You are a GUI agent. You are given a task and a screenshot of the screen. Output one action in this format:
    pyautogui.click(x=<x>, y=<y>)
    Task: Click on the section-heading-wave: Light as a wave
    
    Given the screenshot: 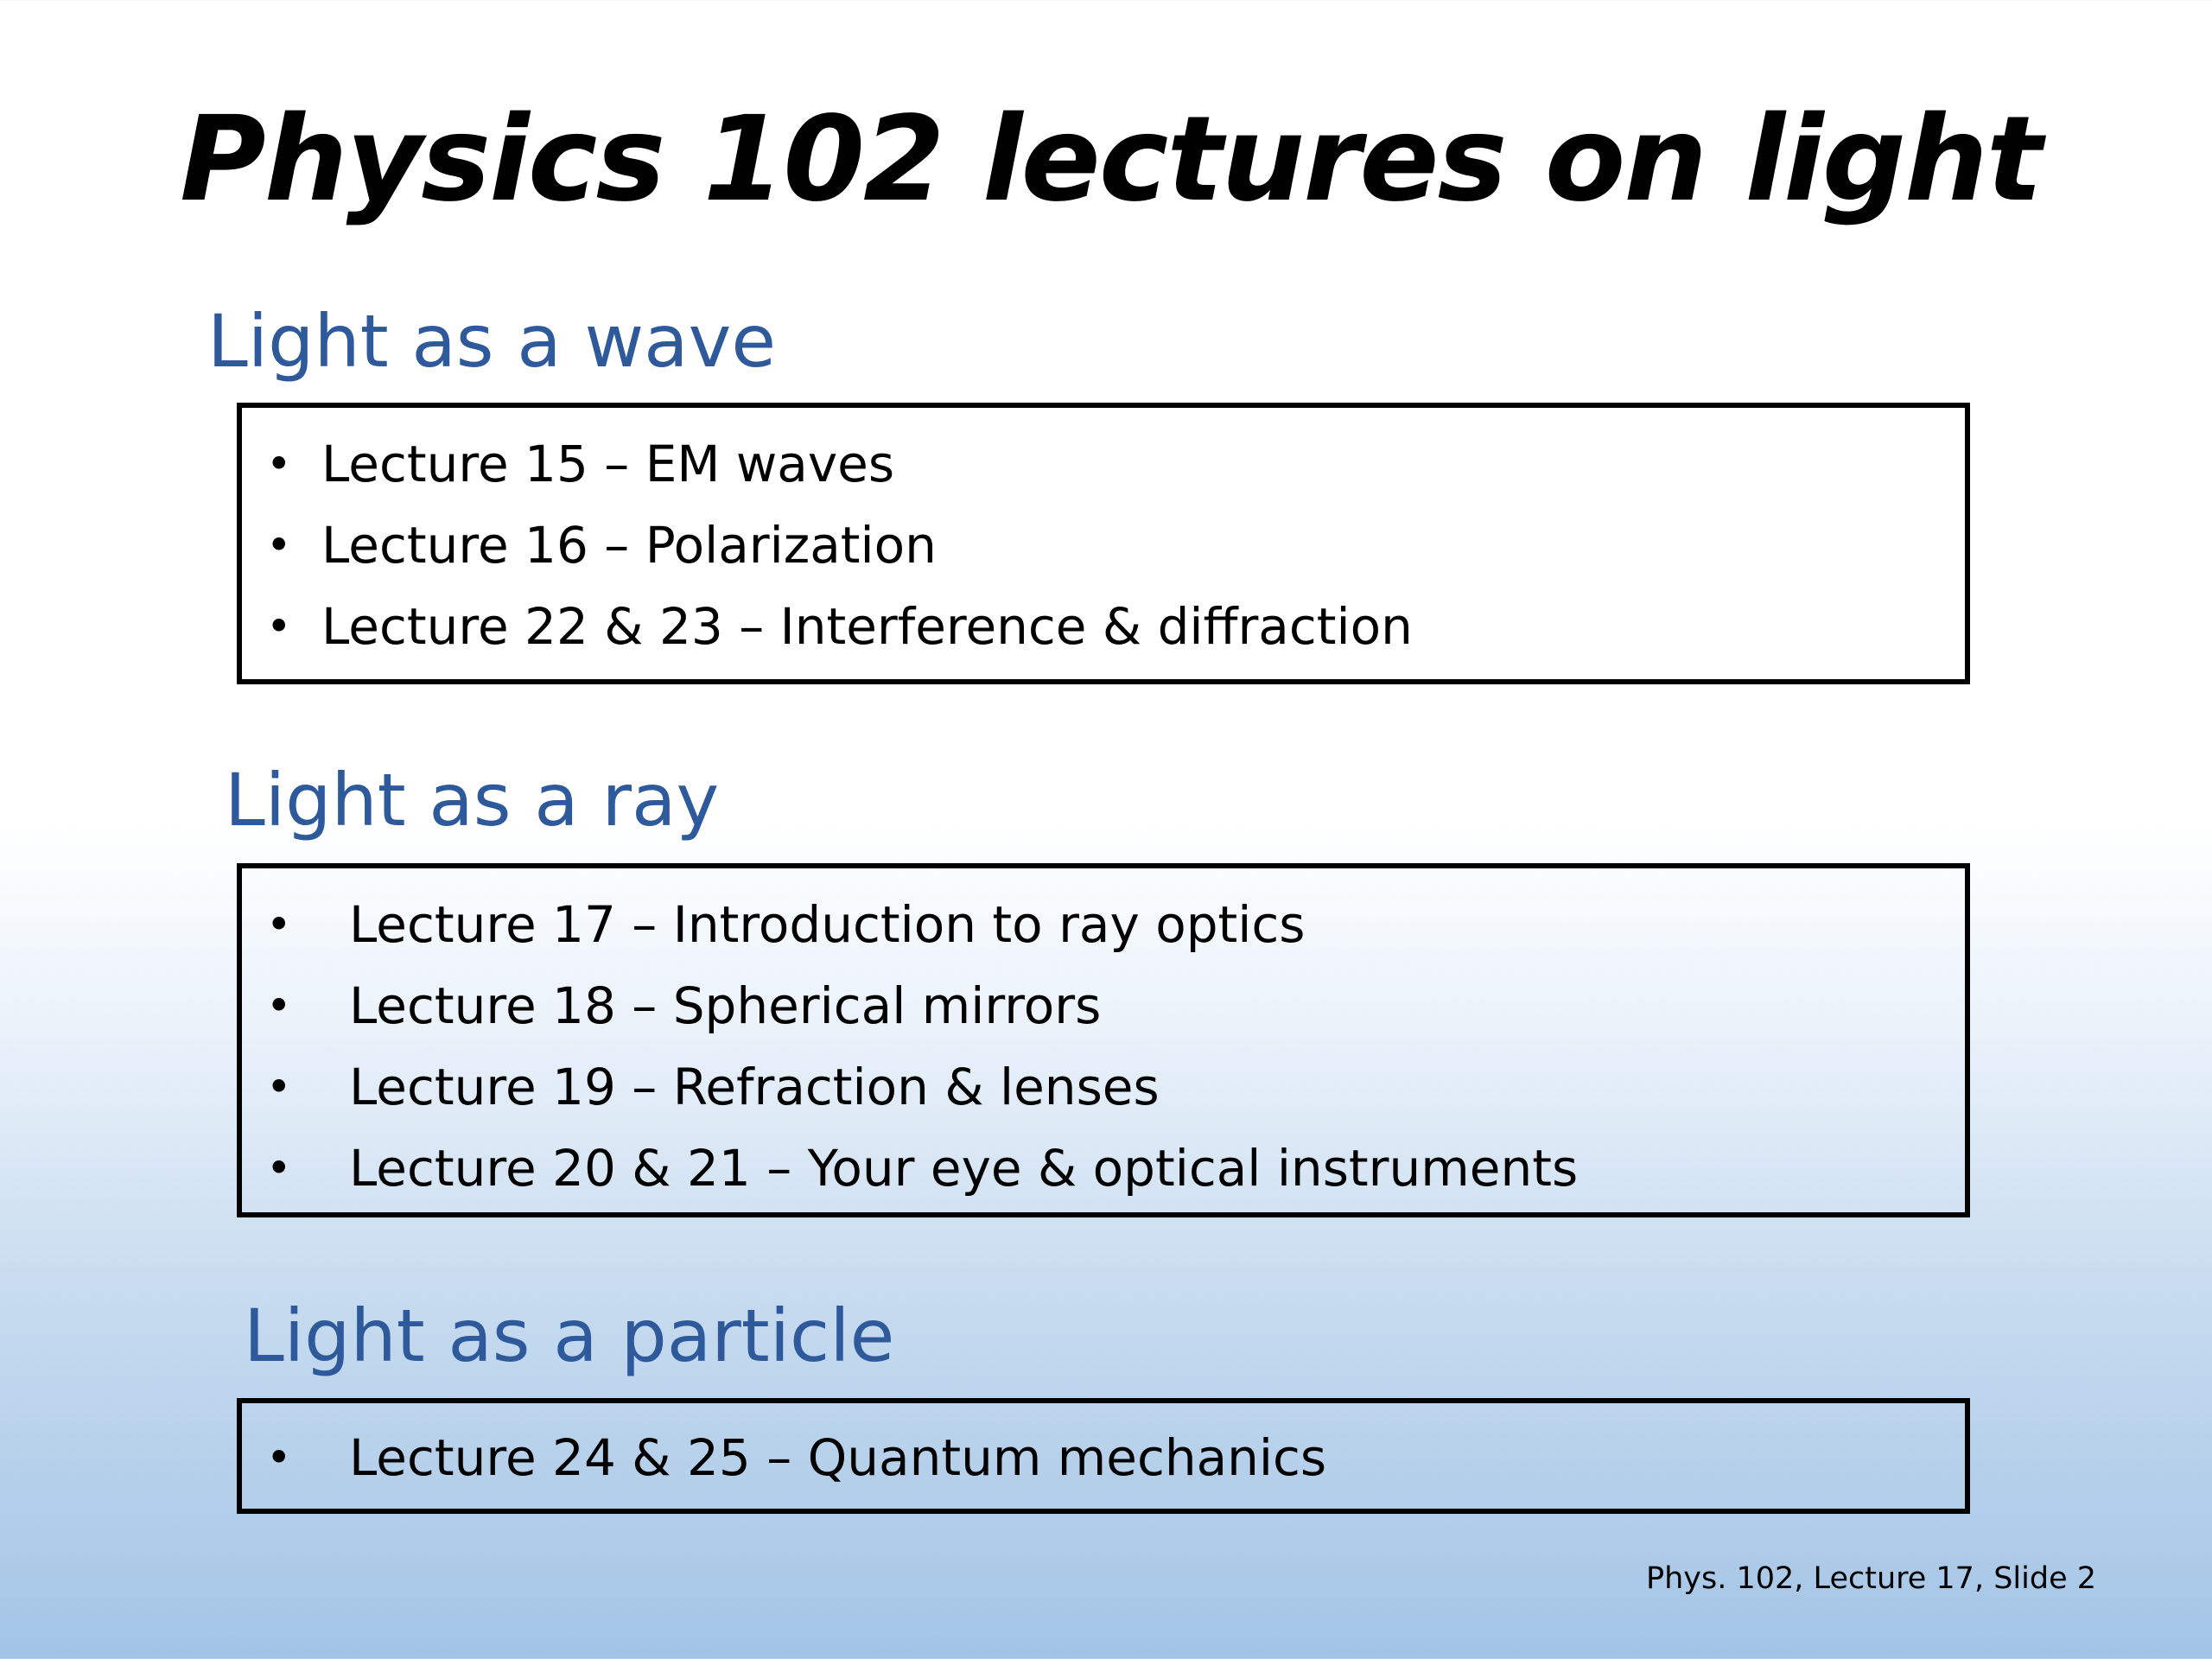 What is the action you would take?
    pyautogui.click(x=492, y=341)
    